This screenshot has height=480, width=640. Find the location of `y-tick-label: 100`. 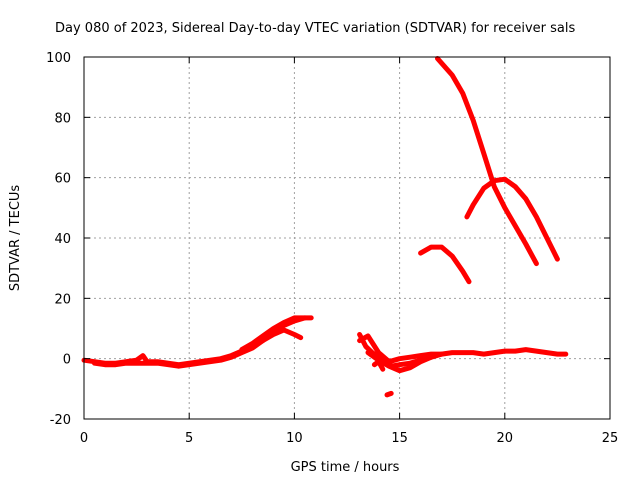

y-tick-label: 100 is located at coordinates (58, 58).